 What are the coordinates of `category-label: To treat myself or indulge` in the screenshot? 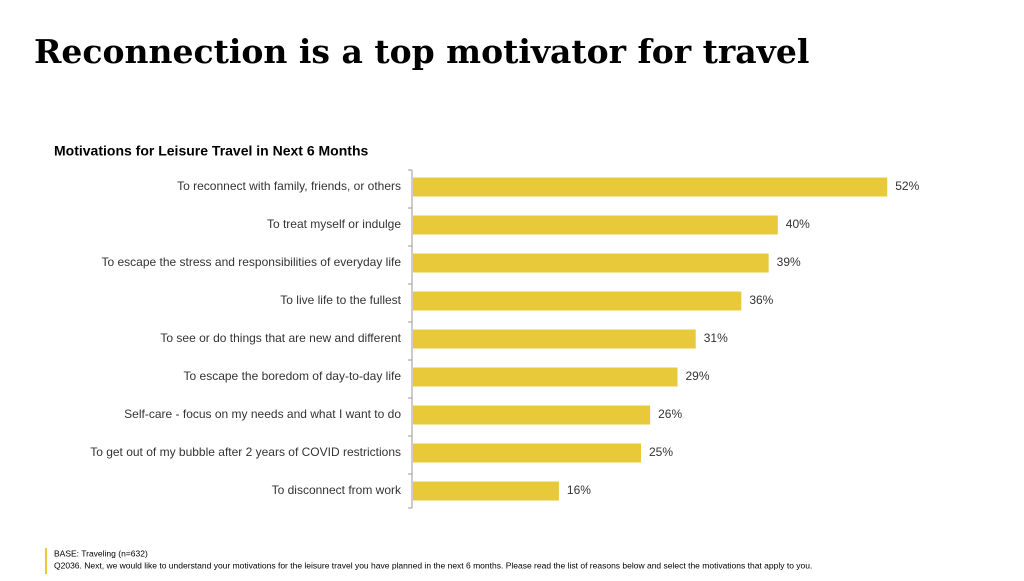 It's located at (334, 224).